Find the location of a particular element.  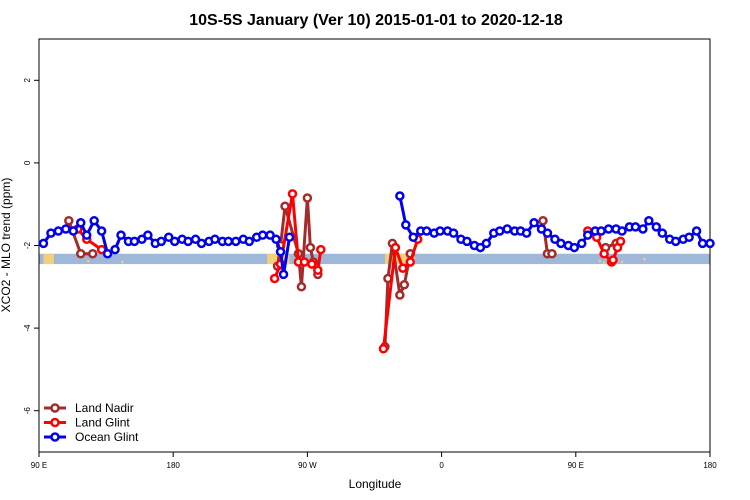

x-tick-label-0: 90 E is located at coordinates (39, 465).